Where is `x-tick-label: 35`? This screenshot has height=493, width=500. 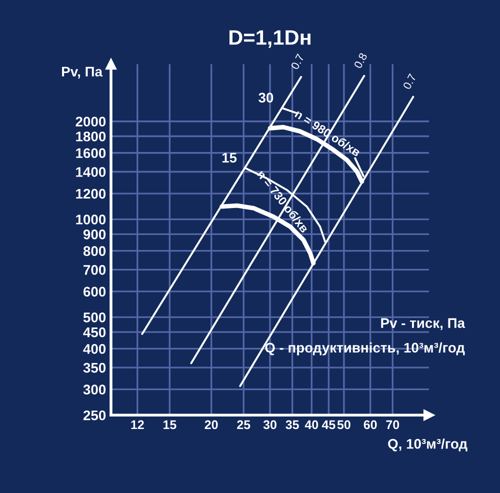 x-tick-label: 35 is located at coordinates (292, 425).